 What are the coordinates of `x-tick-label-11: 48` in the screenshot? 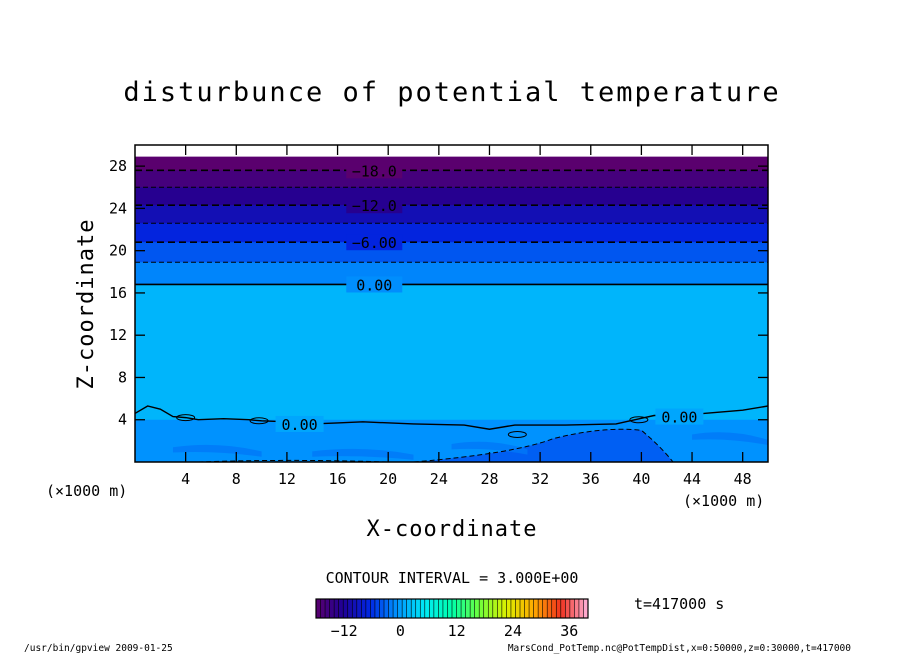 It's located at (743, 479).